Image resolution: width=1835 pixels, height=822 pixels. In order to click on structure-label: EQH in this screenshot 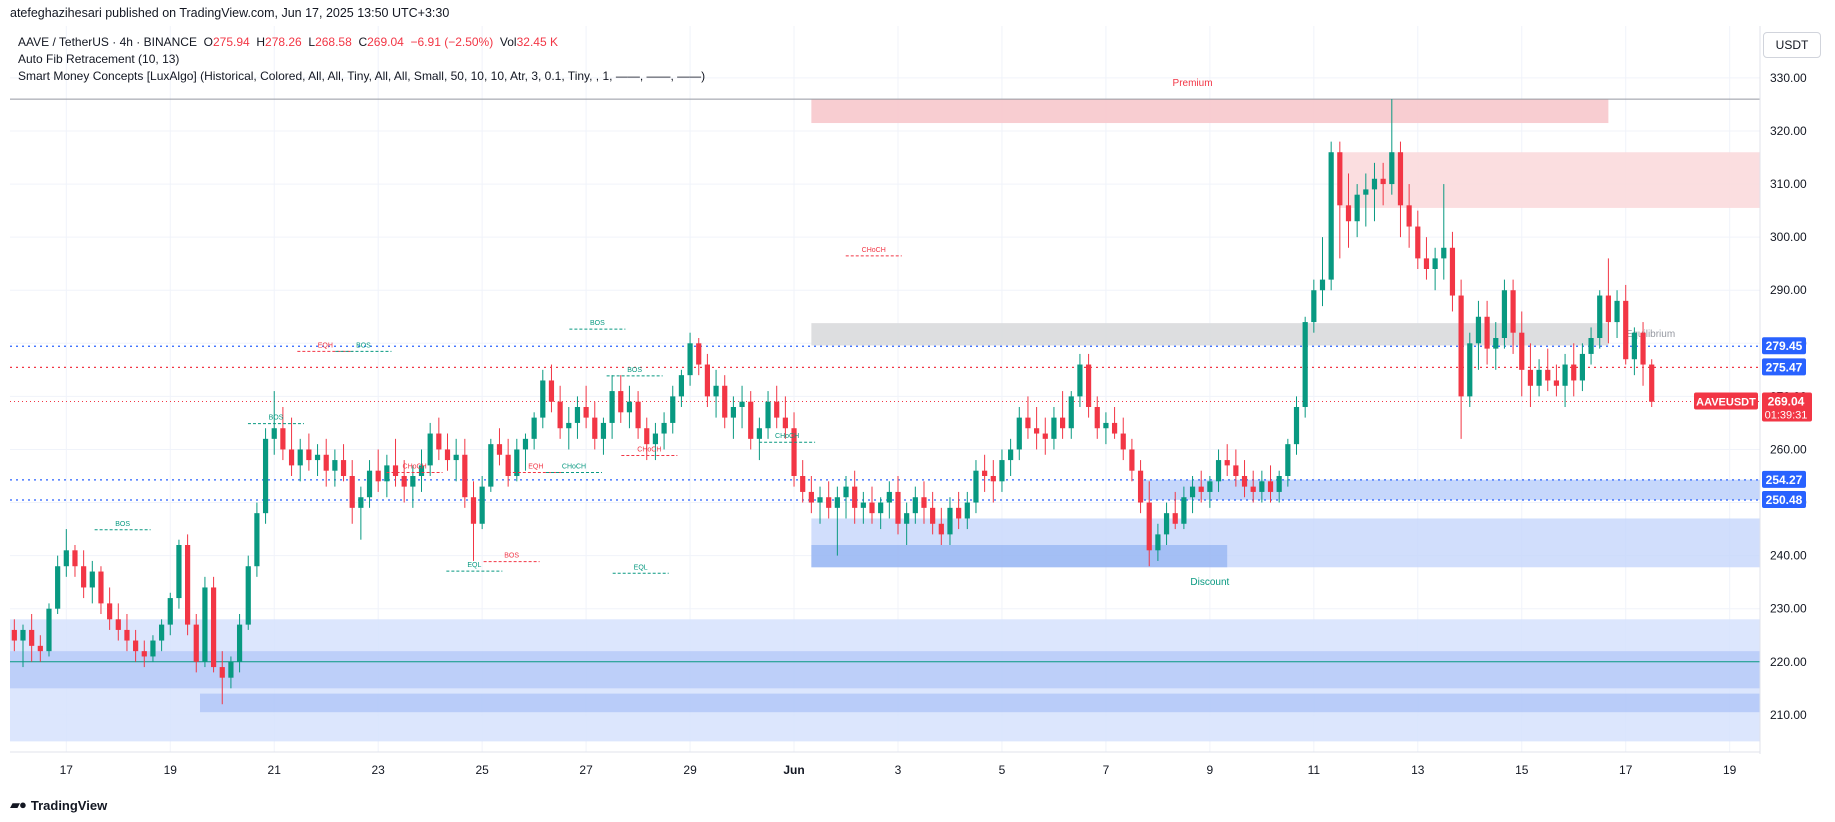, I will do `click(535, 466)`.